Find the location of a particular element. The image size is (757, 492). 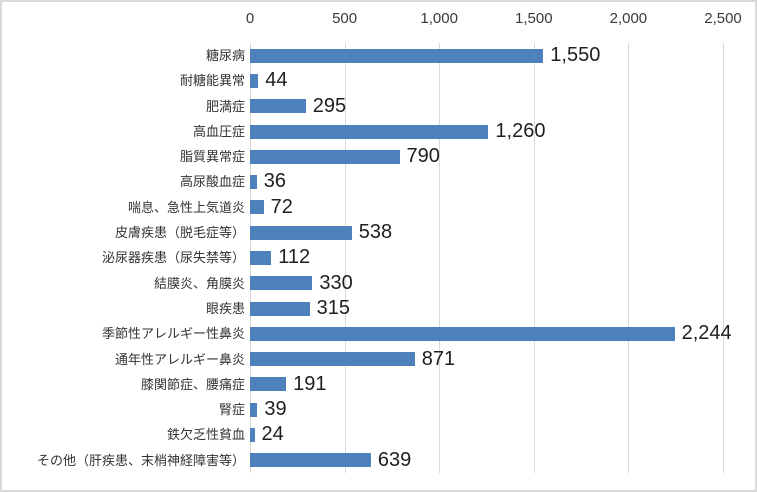

value-label: 315 is located at coordinates (333, 307).